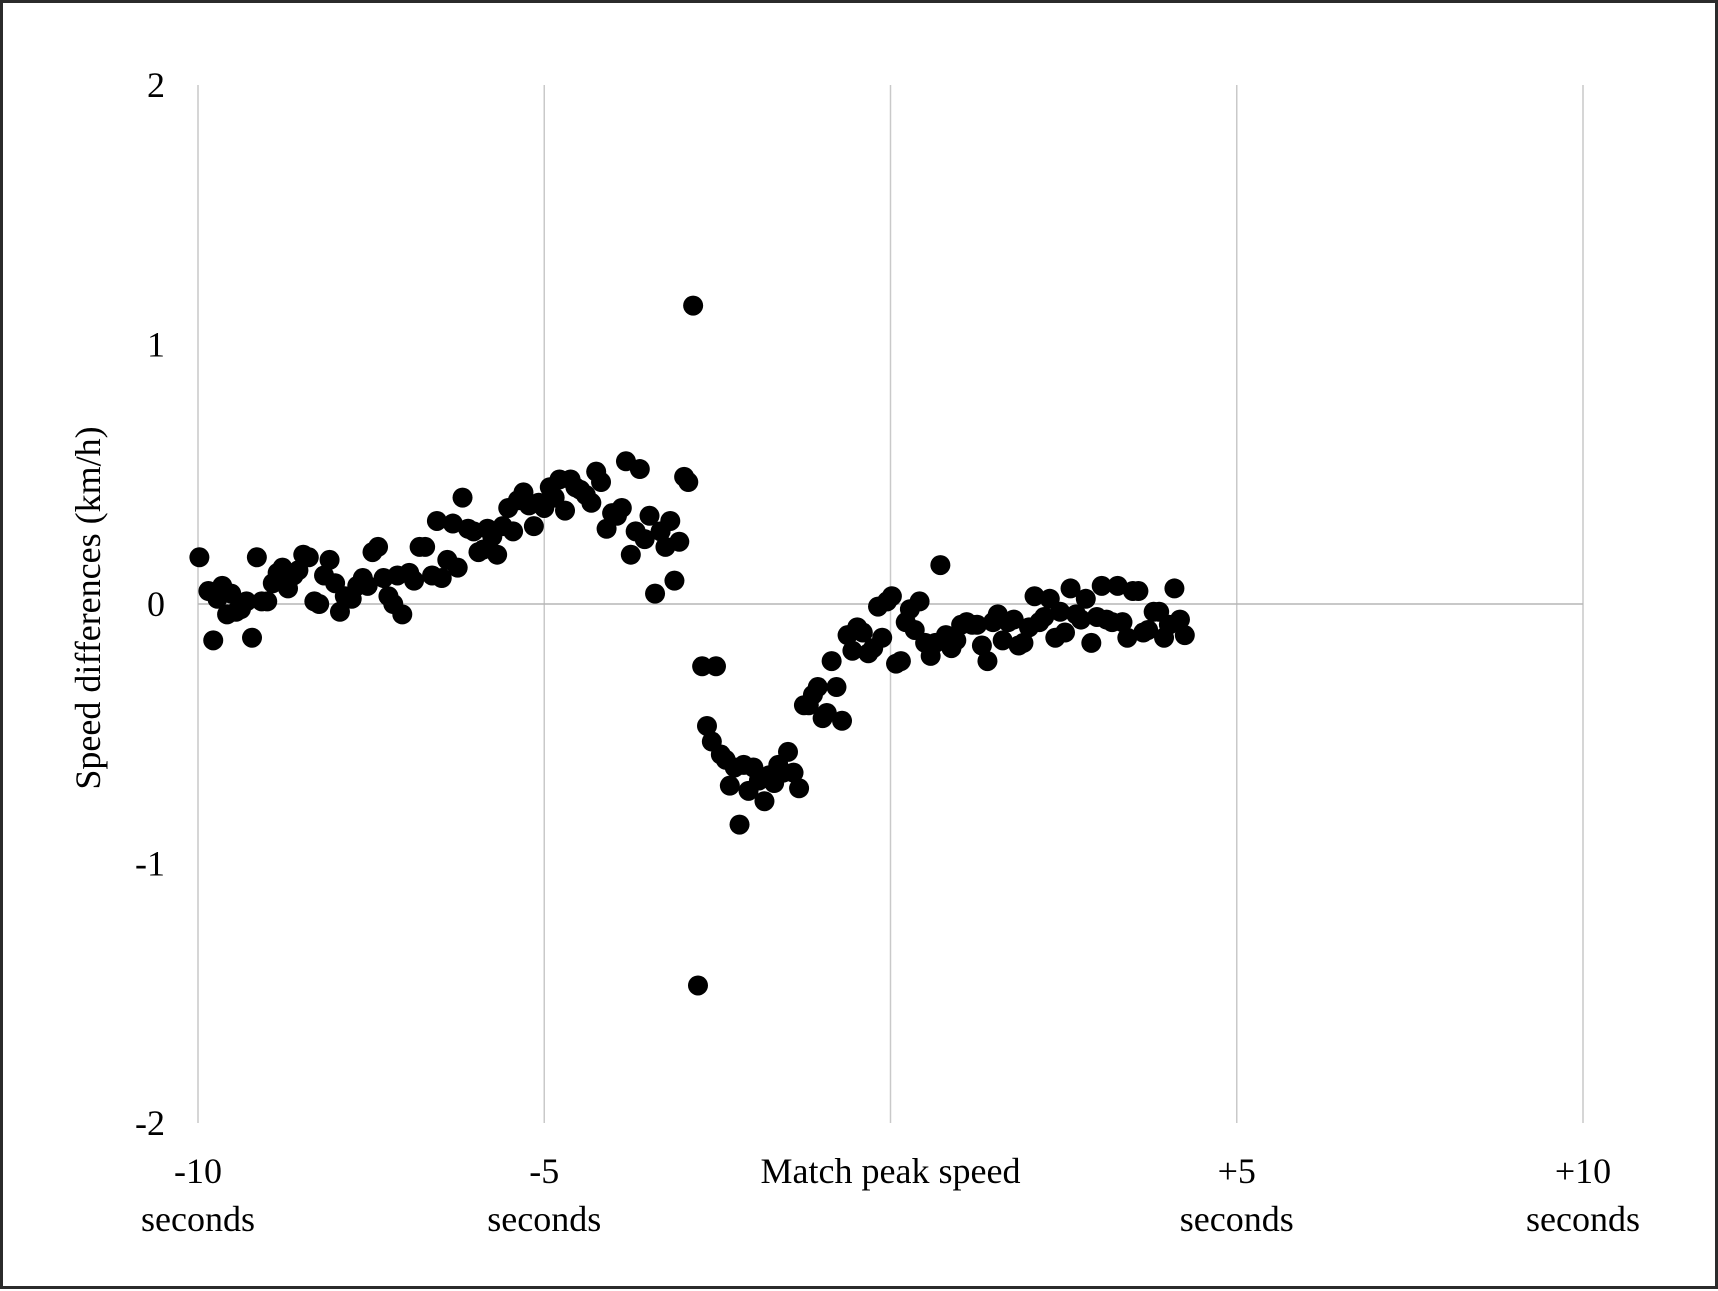  What do you see at coordinates (1583, 1171) in the screenshot?
I see `x-tick-label: +10` at bounding box center [1583, 1171].